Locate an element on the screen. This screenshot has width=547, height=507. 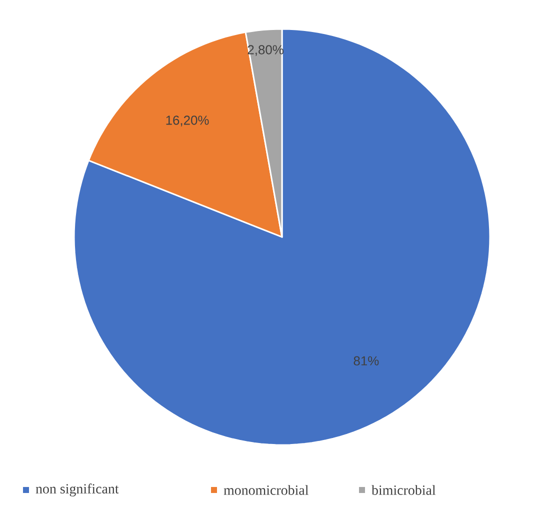
legend-label: non significant is located at coordinates (77, 490).